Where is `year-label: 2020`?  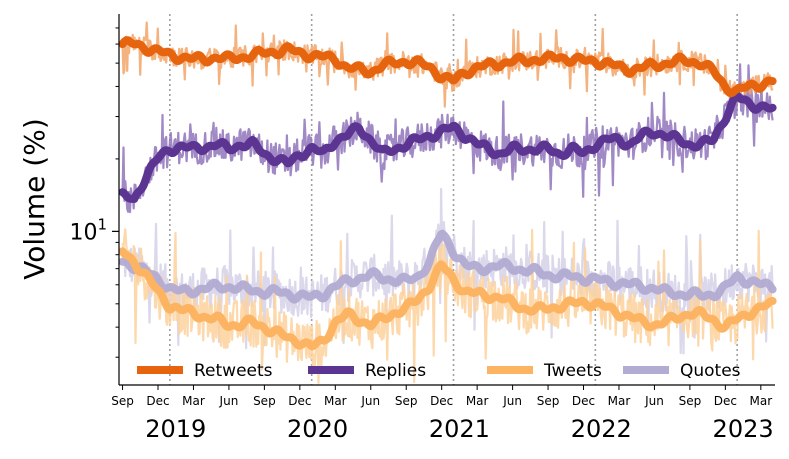 year-label: 2020 is located at coordinates (317, 429).